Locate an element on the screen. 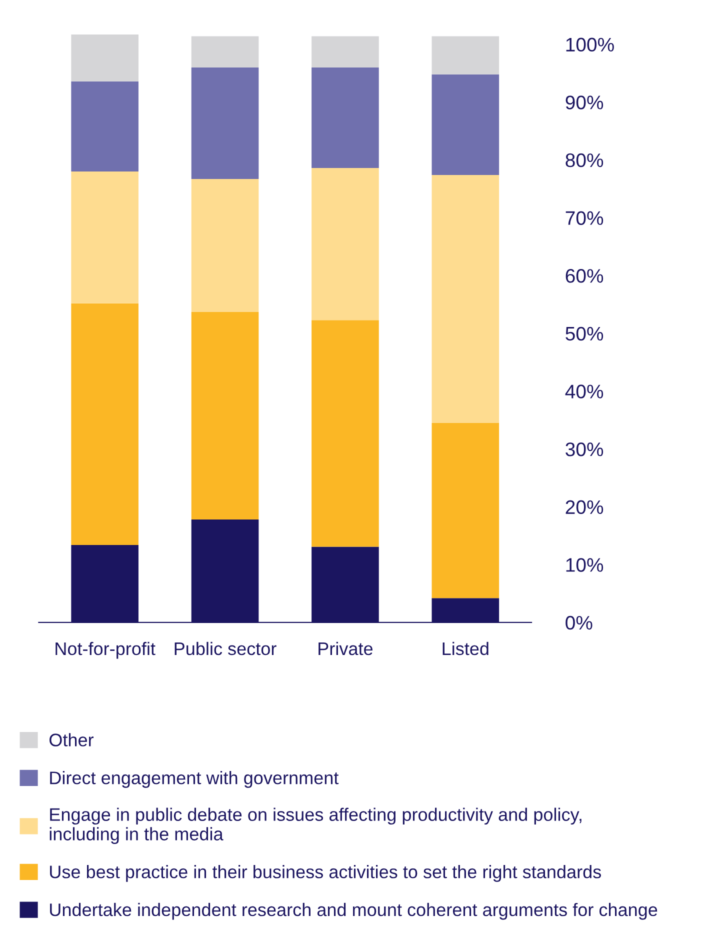 Image resolution: width=704 pixels, height=936 pixels. y-tick-label: 50% is located at coordinates (585, 333).